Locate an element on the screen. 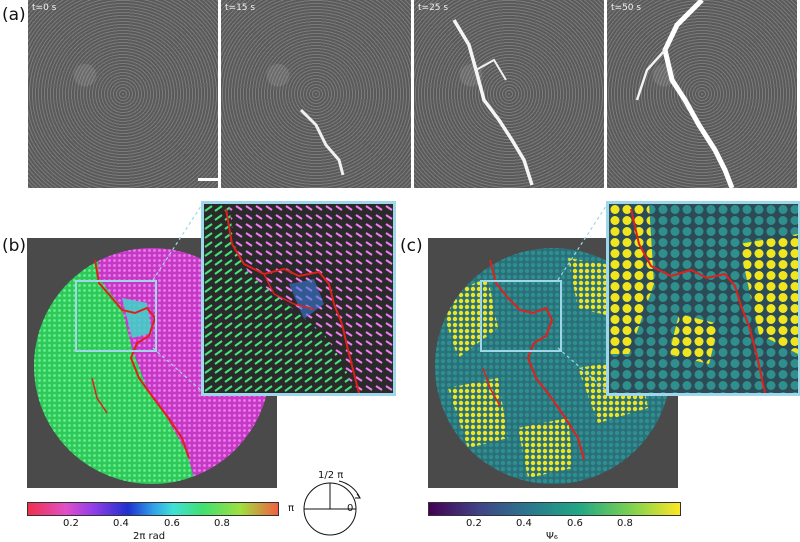 The image size is (800, 542). dial-right-label: 0 is located at coordinates (350, 508).